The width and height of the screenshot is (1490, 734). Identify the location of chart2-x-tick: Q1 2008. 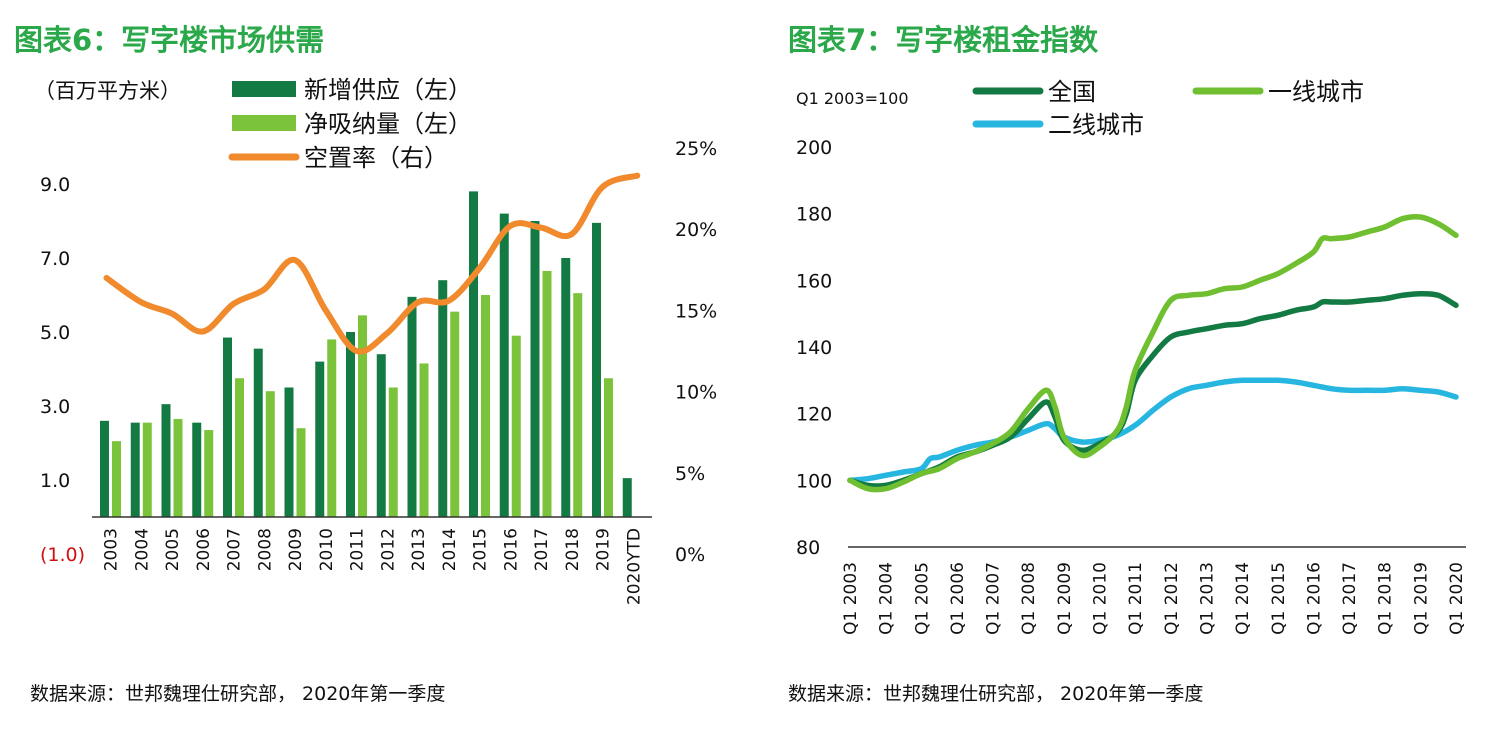
(1029, 598).